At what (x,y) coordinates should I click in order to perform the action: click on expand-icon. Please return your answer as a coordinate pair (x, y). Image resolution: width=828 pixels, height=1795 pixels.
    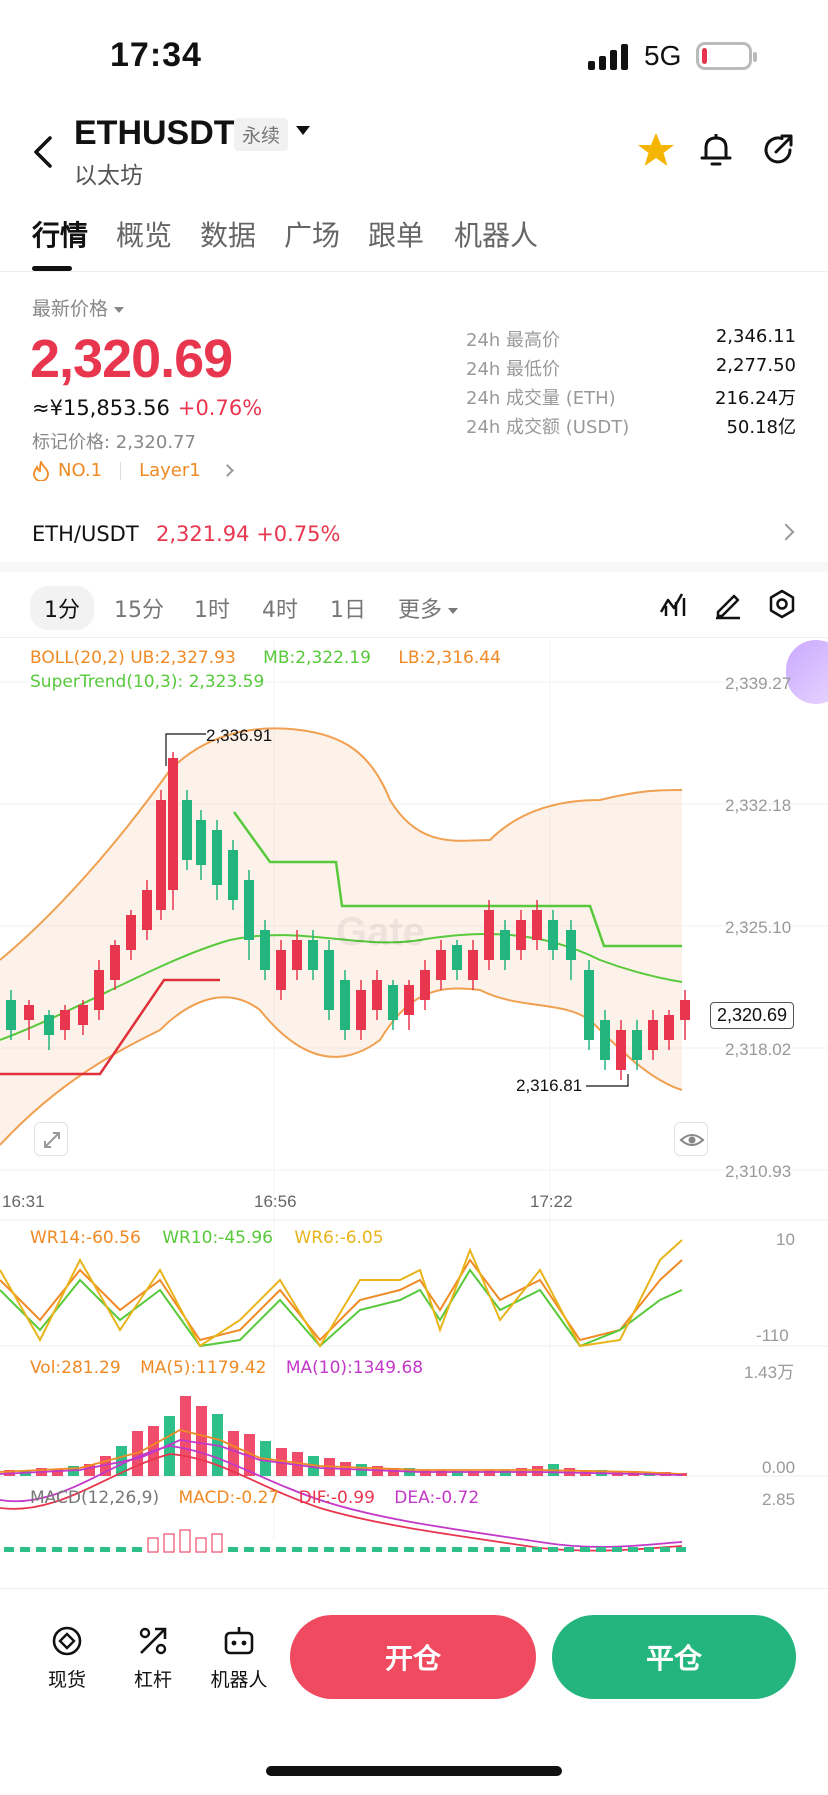
    Looking at the image, I should click on (51, 1139).